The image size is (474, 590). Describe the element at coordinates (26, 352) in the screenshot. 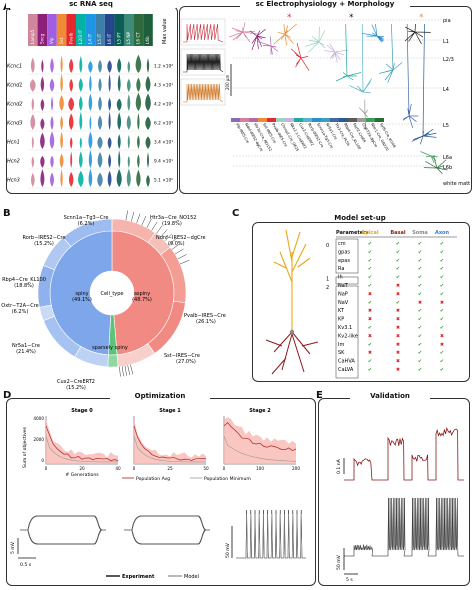

I see `outer-label-pct: (21.4%)` at that location.